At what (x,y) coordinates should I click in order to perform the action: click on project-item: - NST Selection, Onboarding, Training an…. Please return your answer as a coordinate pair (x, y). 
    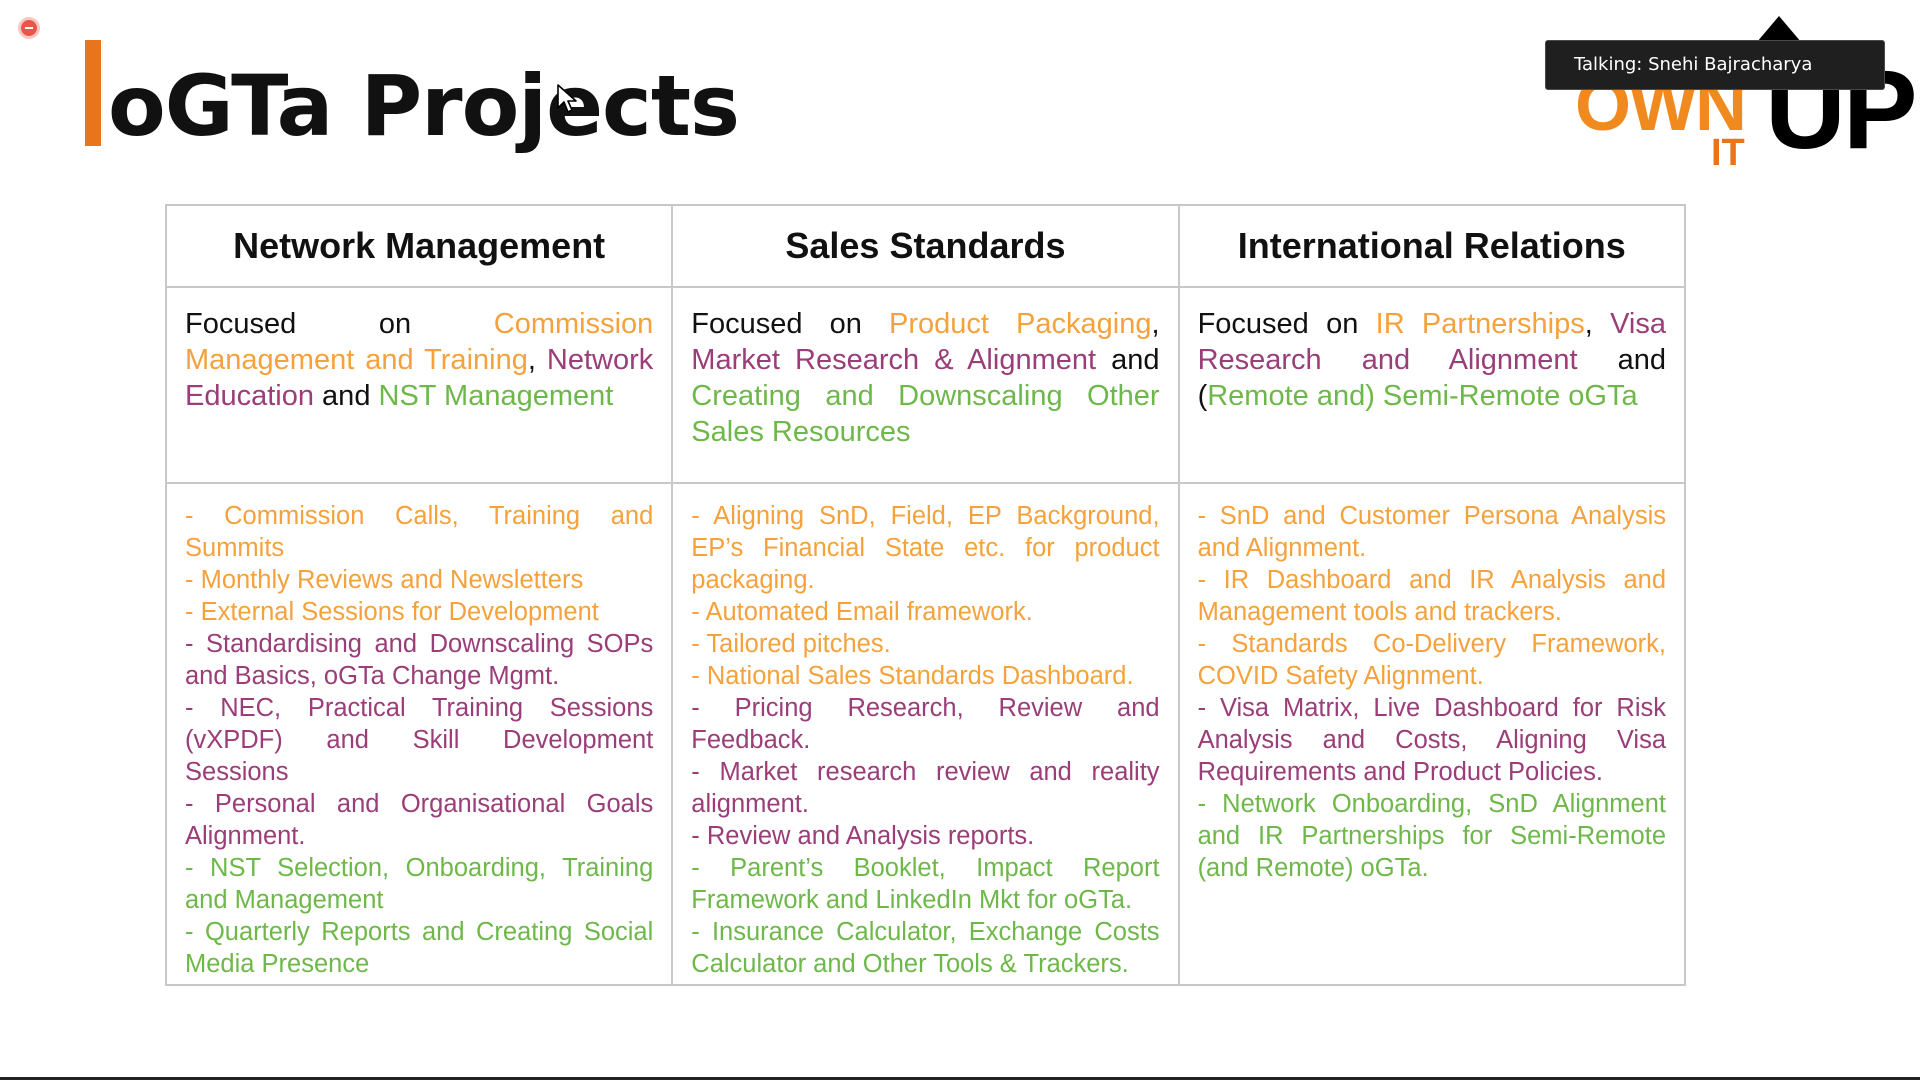
    Looking at the image, I should click on (419, 884).